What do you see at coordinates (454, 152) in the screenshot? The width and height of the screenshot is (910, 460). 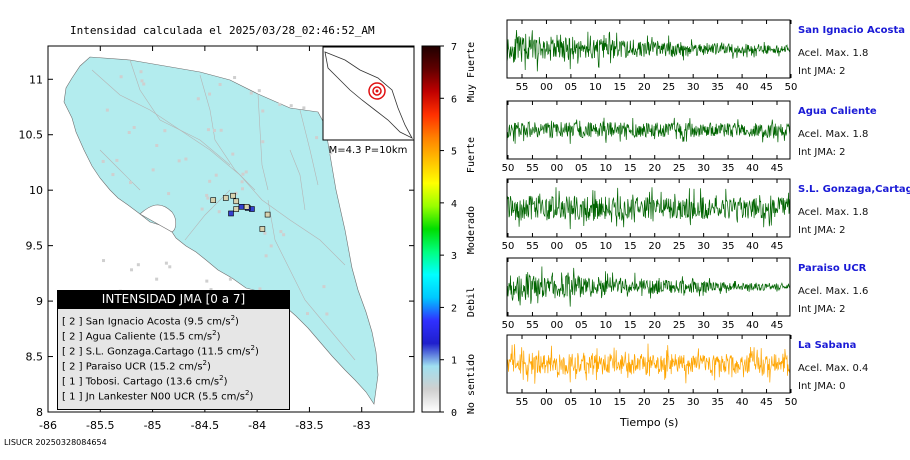 I see `colorbar-tick-label: 5` at bounding box center [454, 152].